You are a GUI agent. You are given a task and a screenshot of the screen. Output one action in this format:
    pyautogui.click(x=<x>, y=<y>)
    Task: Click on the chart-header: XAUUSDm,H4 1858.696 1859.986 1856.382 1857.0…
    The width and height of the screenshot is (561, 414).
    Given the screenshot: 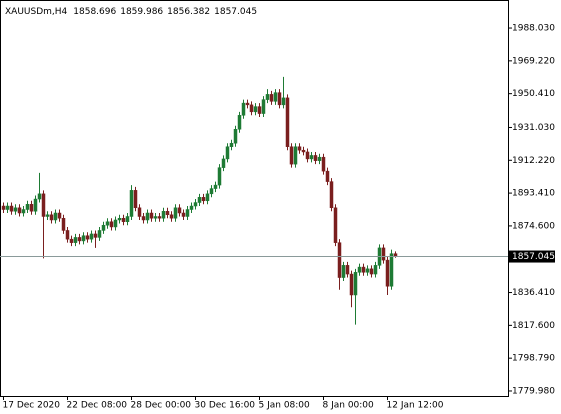 What is the action you would take?
    pyautogui.click(x=131, y=12)
    